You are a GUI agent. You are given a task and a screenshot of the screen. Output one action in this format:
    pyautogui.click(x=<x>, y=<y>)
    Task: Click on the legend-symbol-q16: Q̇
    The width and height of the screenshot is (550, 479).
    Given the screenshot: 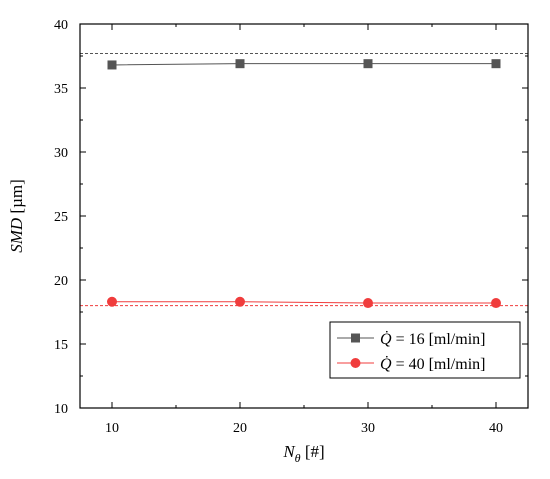 What is the action you would take?
    pyautogui.click(x=386, y=339)
    